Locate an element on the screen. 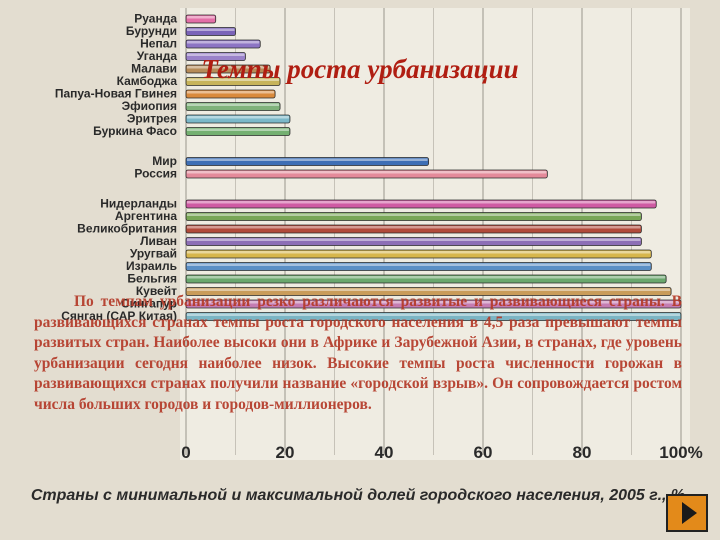 This screenshot has height=540, width=720. x-tick-label: 0 is located at coordinates (185, 452).